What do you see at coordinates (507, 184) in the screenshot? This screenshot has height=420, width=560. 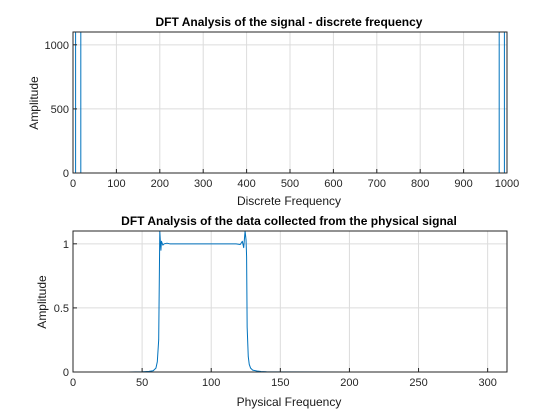 I see `x-tick-label: 1000` at bounding box center [507, 184].